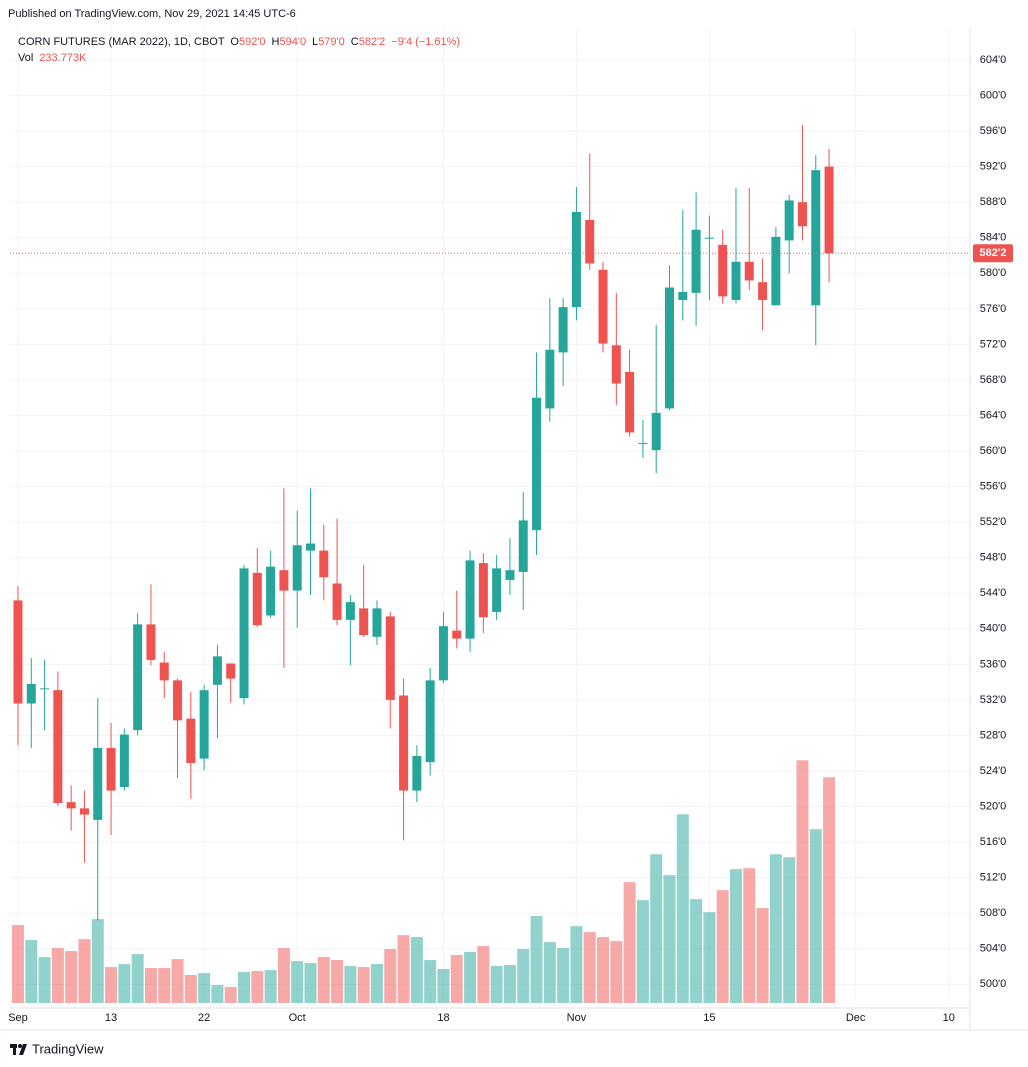 The width and height of the screenshot is (1028, 1067). Describe the element at coordinates (993, 735) in the screenshot. I see `y-tick-label: 528'0` at that location.